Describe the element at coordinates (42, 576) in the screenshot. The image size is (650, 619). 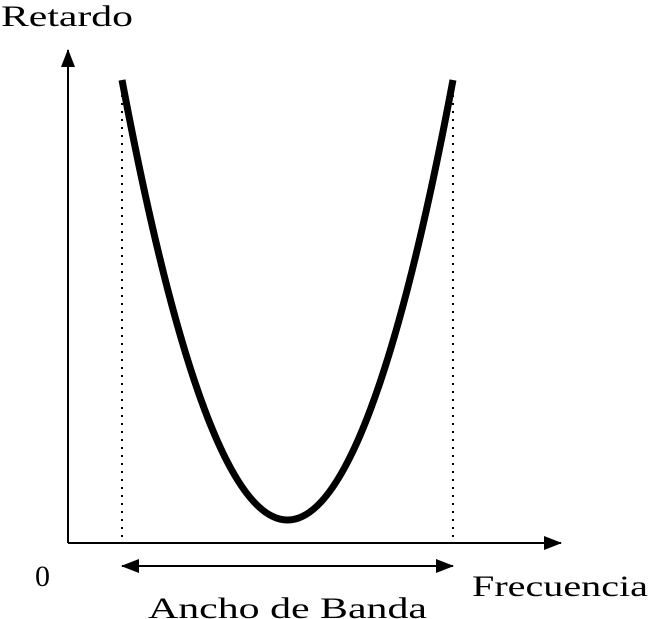
I see `origin-label: 0` at that location.